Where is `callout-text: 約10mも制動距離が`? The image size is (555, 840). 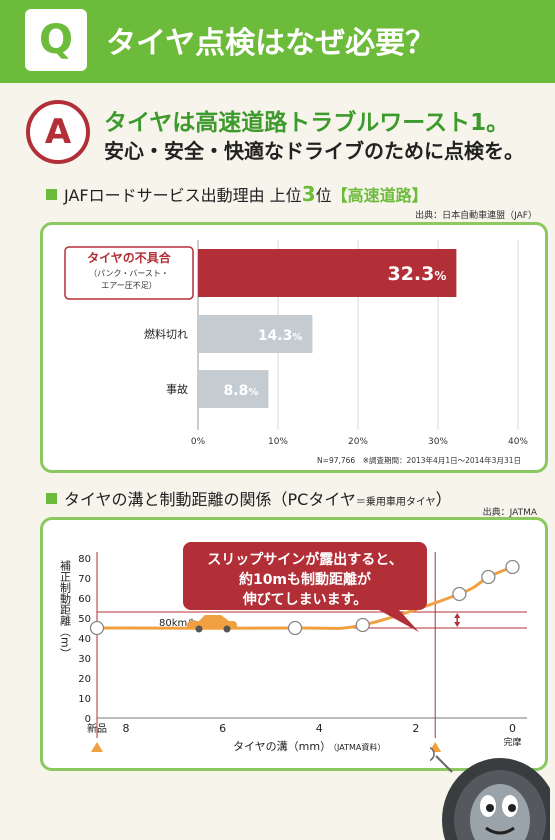
callout-text: 約10mも制動距離が is located at coordinates (305, 579).